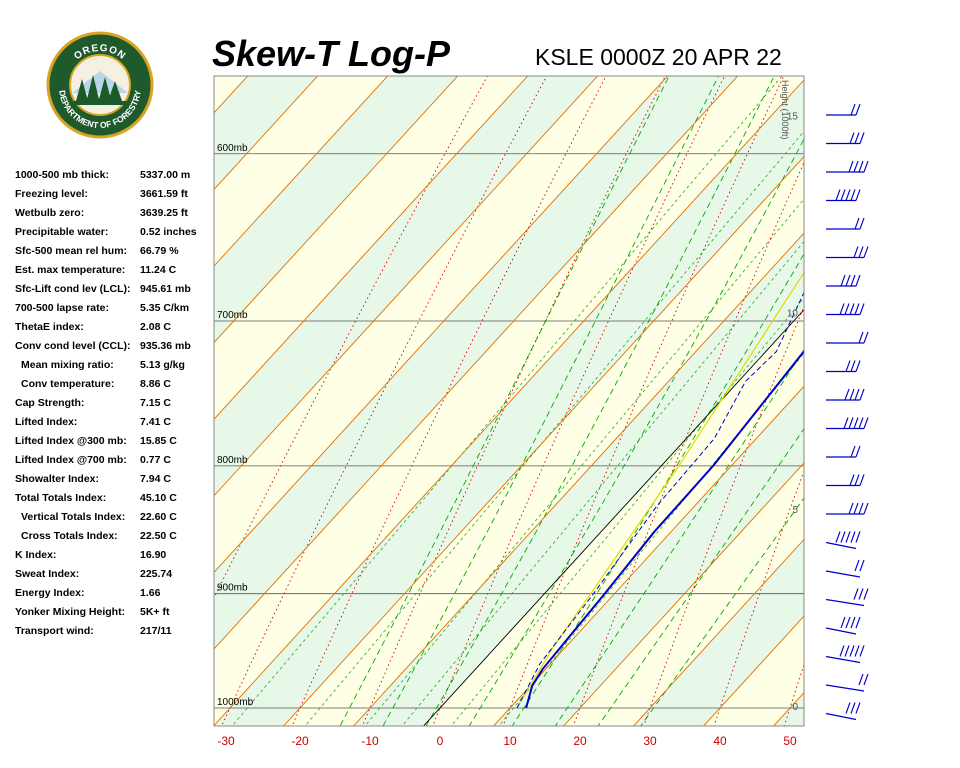 The image size is (960, 768). What do you see at coordinates (793, 313) in the screenshot?
I see `height-tick-label: 10` at bounding box center [793, 313].